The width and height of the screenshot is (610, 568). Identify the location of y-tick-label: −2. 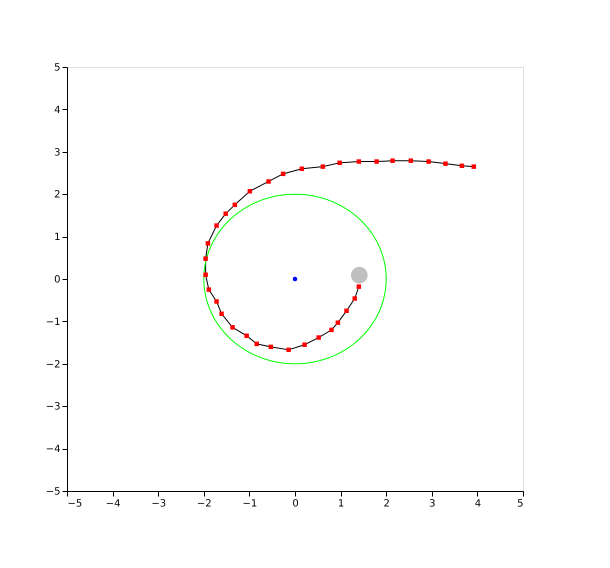
(53, 364).